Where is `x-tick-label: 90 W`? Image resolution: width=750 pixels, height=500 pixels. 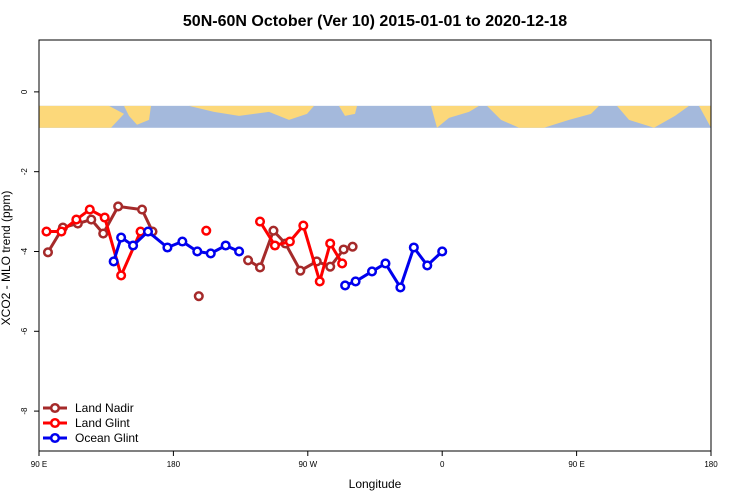
x-tick-label: 90 W is located at coordinates (307, 464).